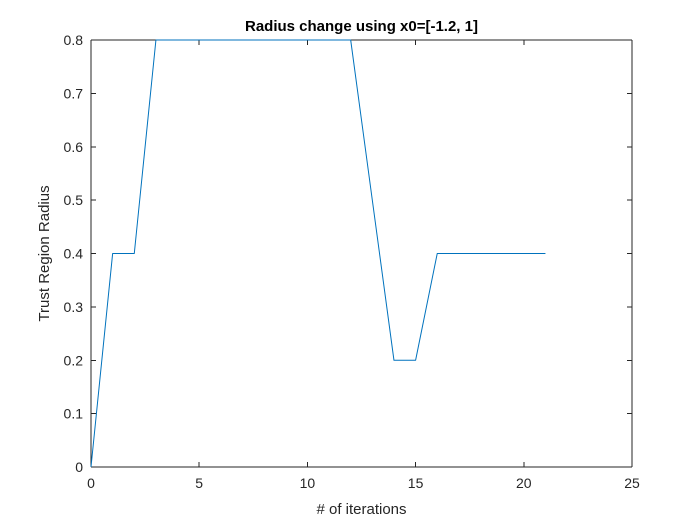 This screenshot has height=525, width=700. What do you see at coordinates (74, 414) in the screenshot?
I see `y-tick-label: 0.1` at bounding box center [74, 414].